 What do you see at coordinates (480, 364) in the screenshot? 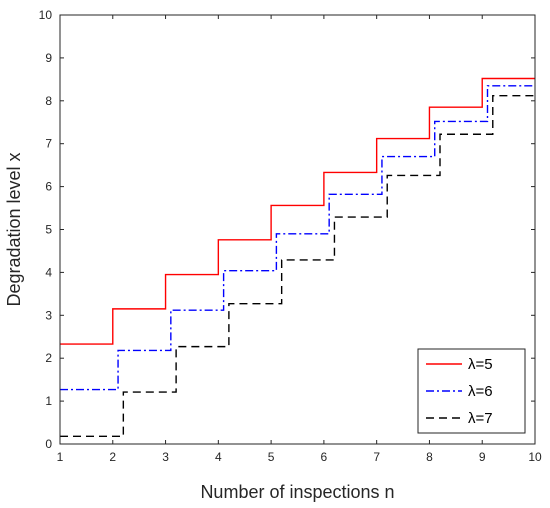
I see `legend-label: λ=5` at bounding box center [480, 364].